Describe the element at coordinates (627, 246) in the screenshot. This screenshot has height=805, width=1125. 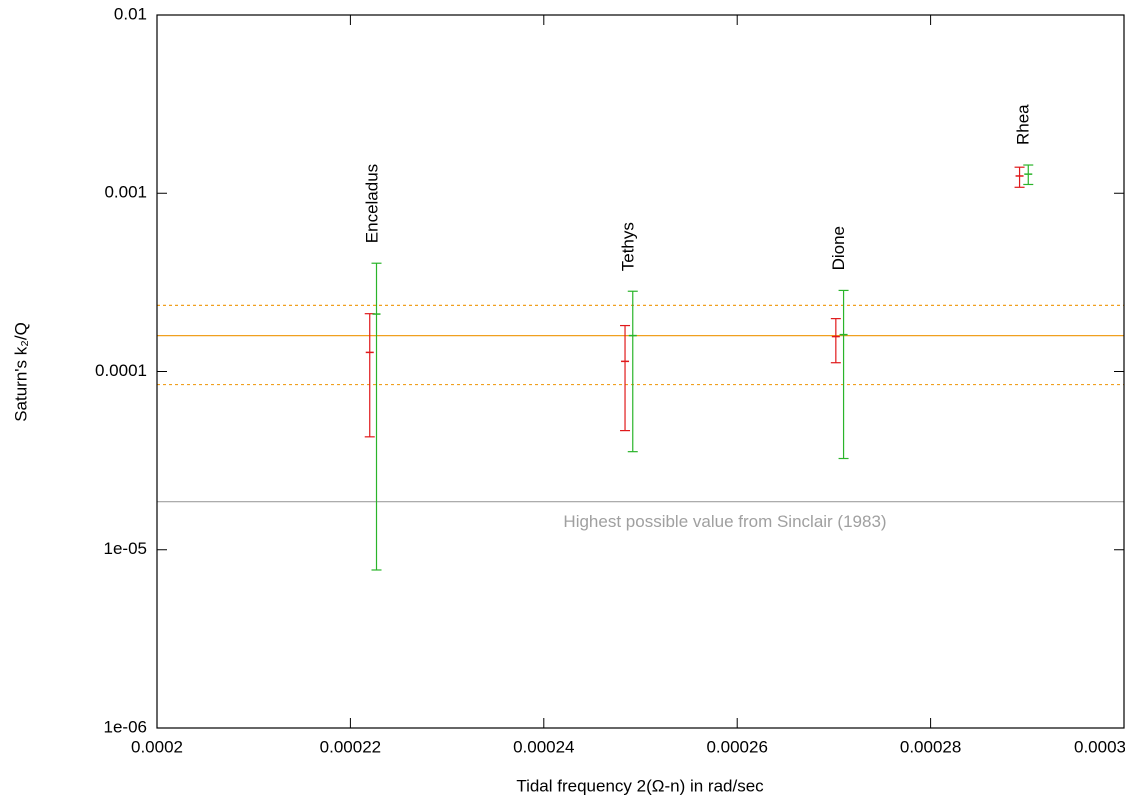
I see `point-label: Tethys` at that location.